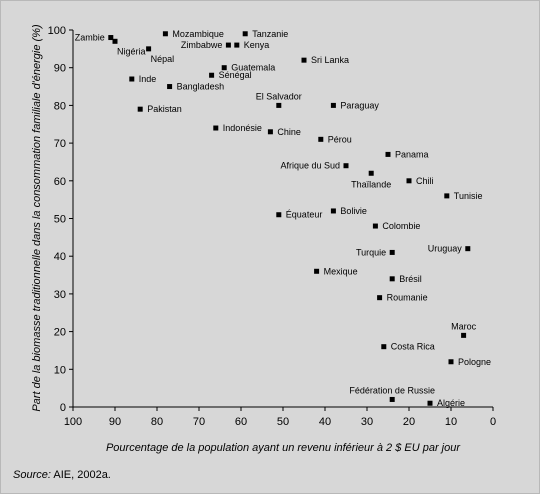  Describe the element at coordinates (242, 128) in the screenshot. I see `data-point-label: Indonésie` at that location.